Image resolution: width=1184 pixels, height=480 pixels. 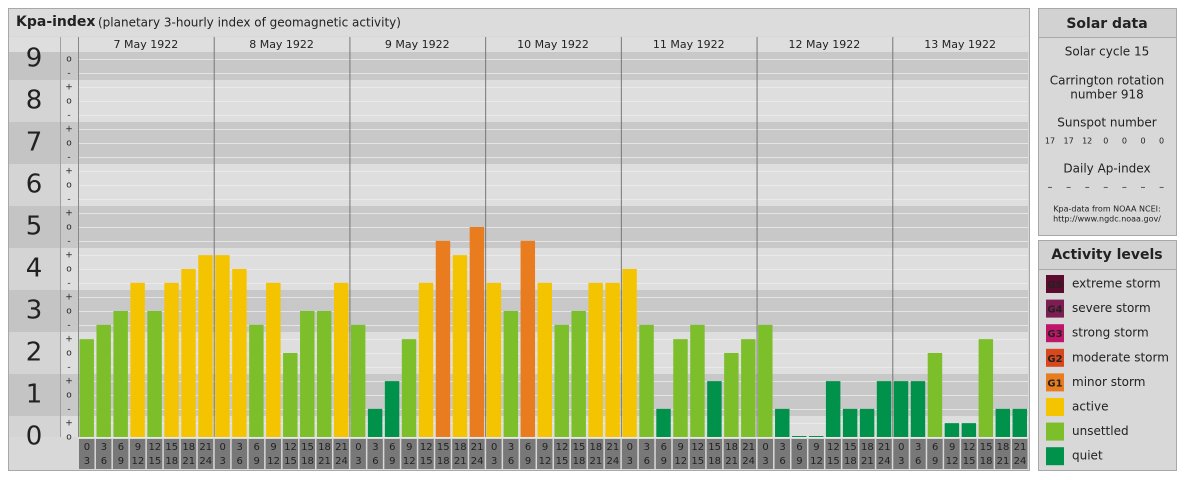 I want to click on date-label: 12 May 1922, so click(x=825, y=44).